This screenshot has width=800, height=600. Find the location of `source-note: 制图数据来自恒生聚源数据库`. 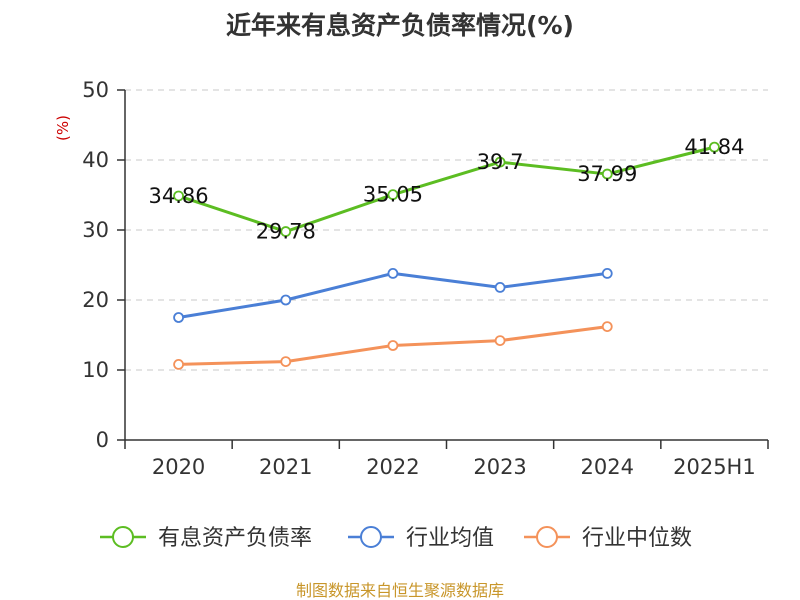

source-note: 制图数据来自恒生聚源数据库 is located at coordinates (400, 590).